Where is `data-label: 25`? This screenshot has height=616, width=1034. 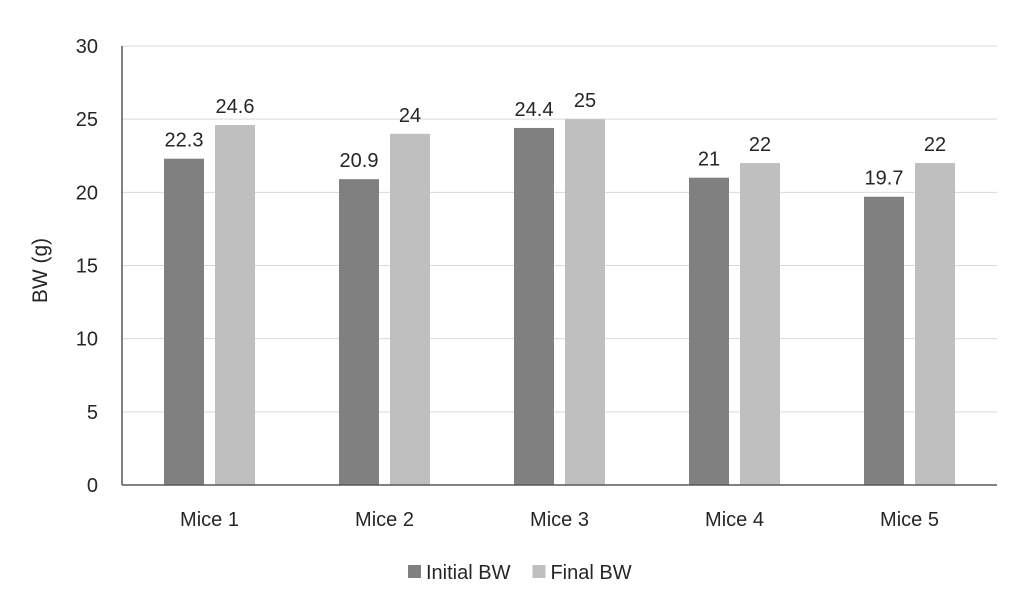 data-label: 25 is located at coordinates (585, 101).